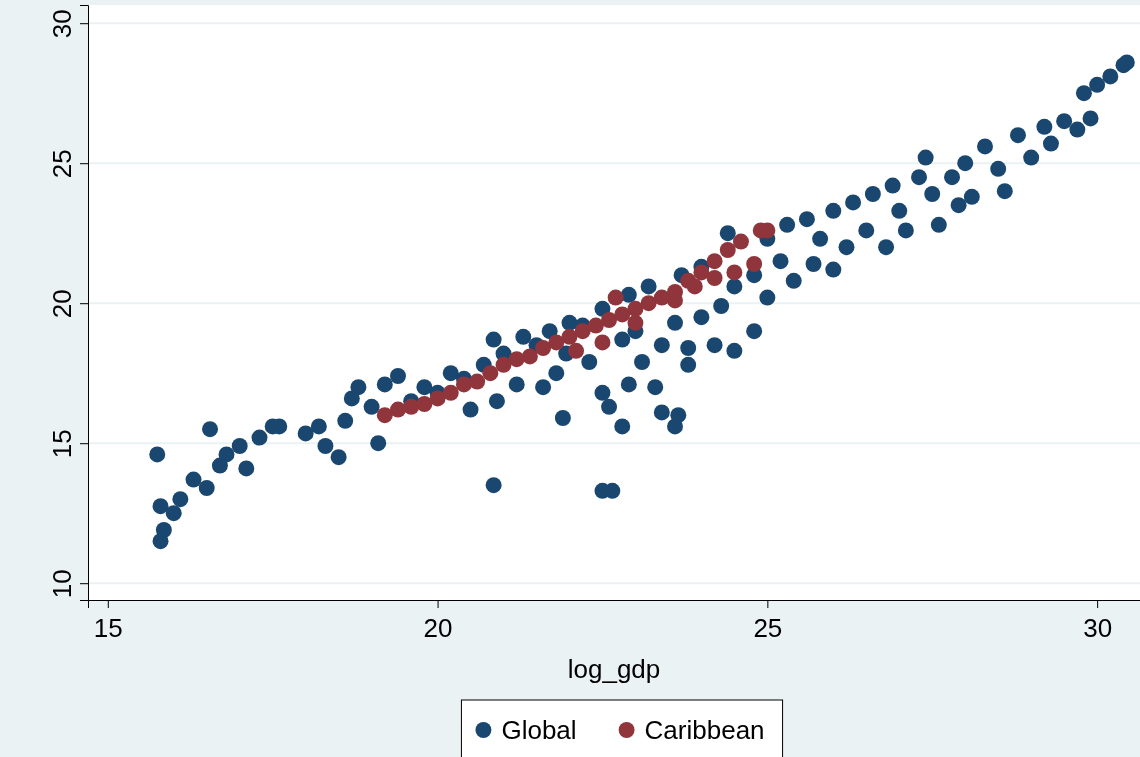 The image size is (1140, 757). Describe the element at coordinates (1098, 628) in the screenshot. I see `x-tick-label: 30` at that location.